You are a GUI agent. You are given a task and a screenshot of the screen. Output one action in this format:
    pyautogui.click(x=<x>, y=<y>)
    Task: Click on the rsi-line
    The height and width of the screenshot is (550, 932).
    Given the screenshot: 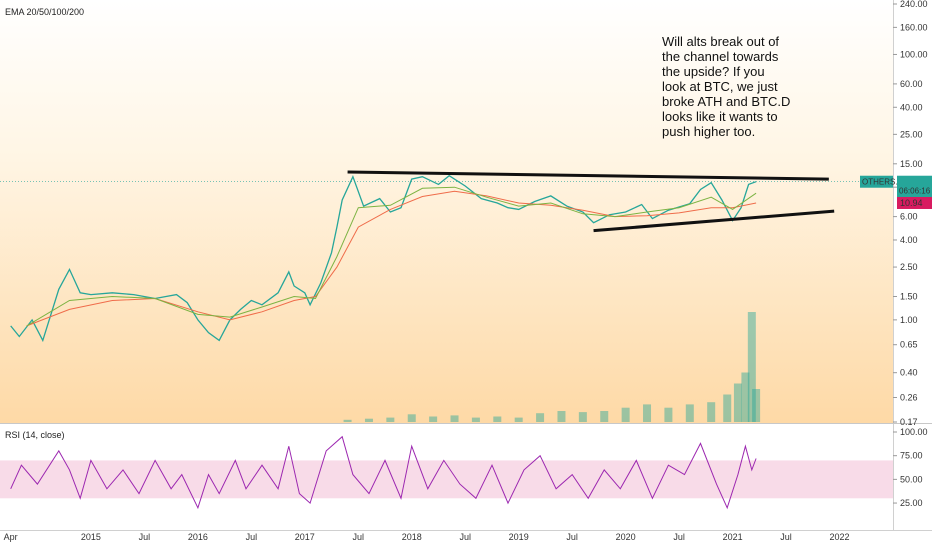 What is the action you would take?
    pyautogui.click(x=383, y=472)
    